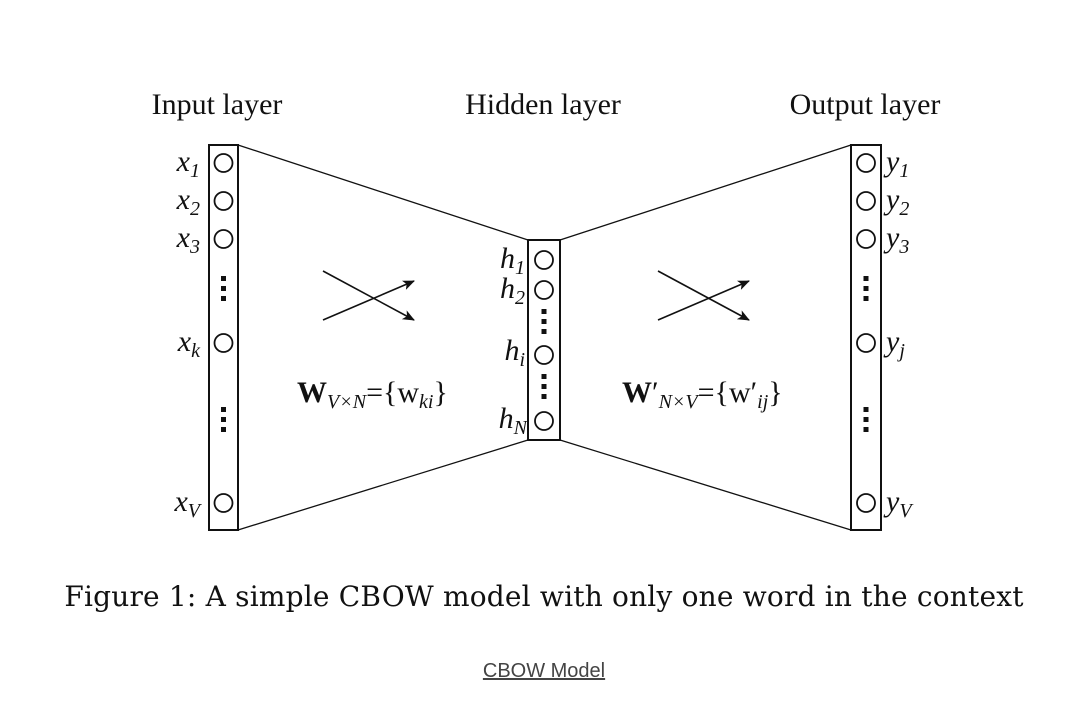 The width and height of the screenshot is (1088, 714). Describe the element at coordinates (544, 355) in the screenshot. I see `hidden-neuron-i` at that location.